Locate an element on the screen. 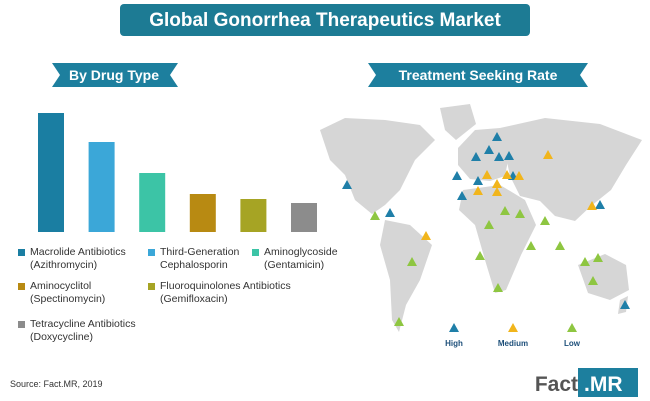  legend-label: Aminoglycoside (Gentamicin) is located at coordinates (301, 258).